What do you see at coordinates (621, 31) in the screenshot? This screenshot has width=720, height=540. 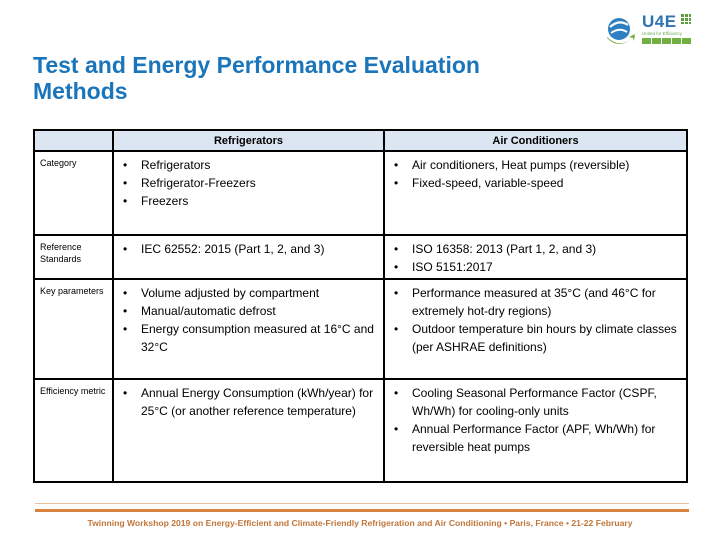 I see `u4e-swirl-icon` at bounding box center [621, 31].